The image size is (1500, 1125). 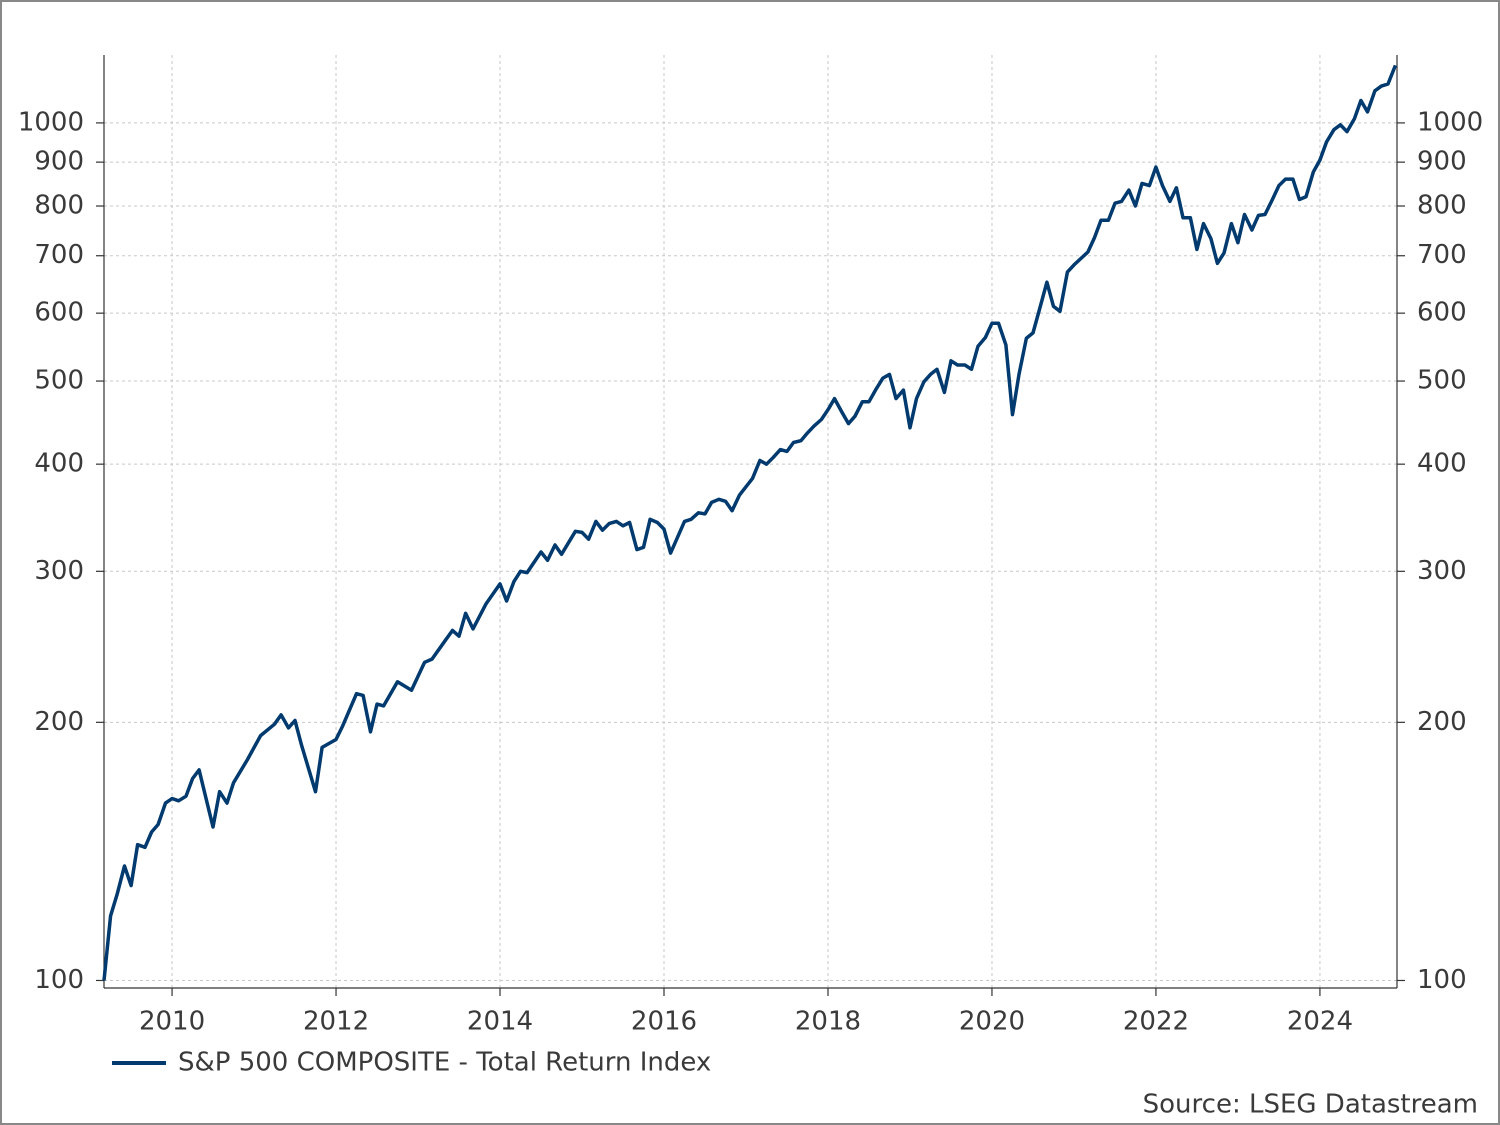 I want to click on y-tick-label: 600, so click(x=59, y=313).